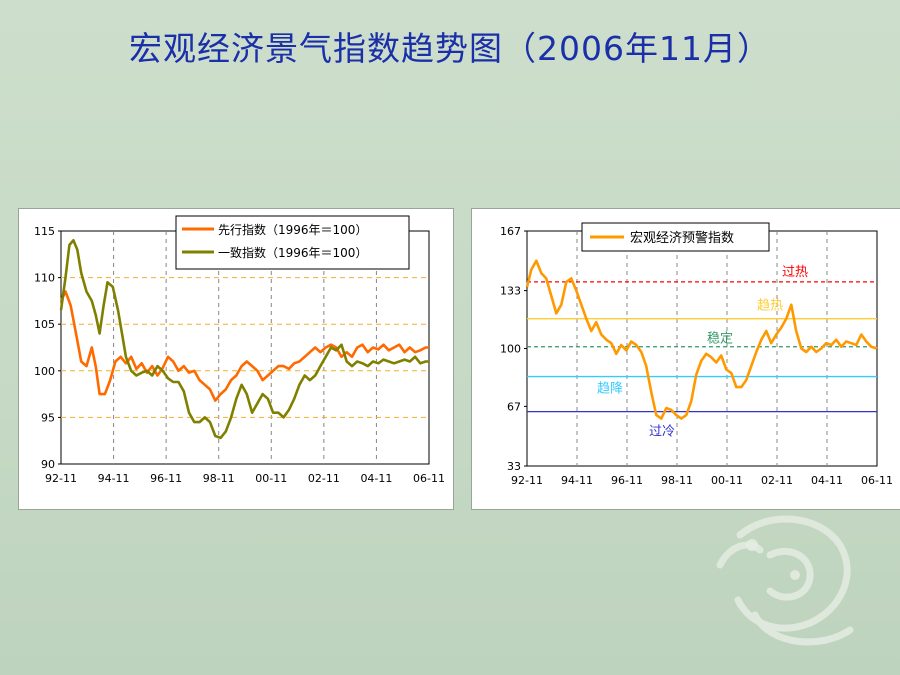 This screenshot has height=675, width=900. I want to click on legend-label: 先行指数（1996年＝100）, so click(292, 229).